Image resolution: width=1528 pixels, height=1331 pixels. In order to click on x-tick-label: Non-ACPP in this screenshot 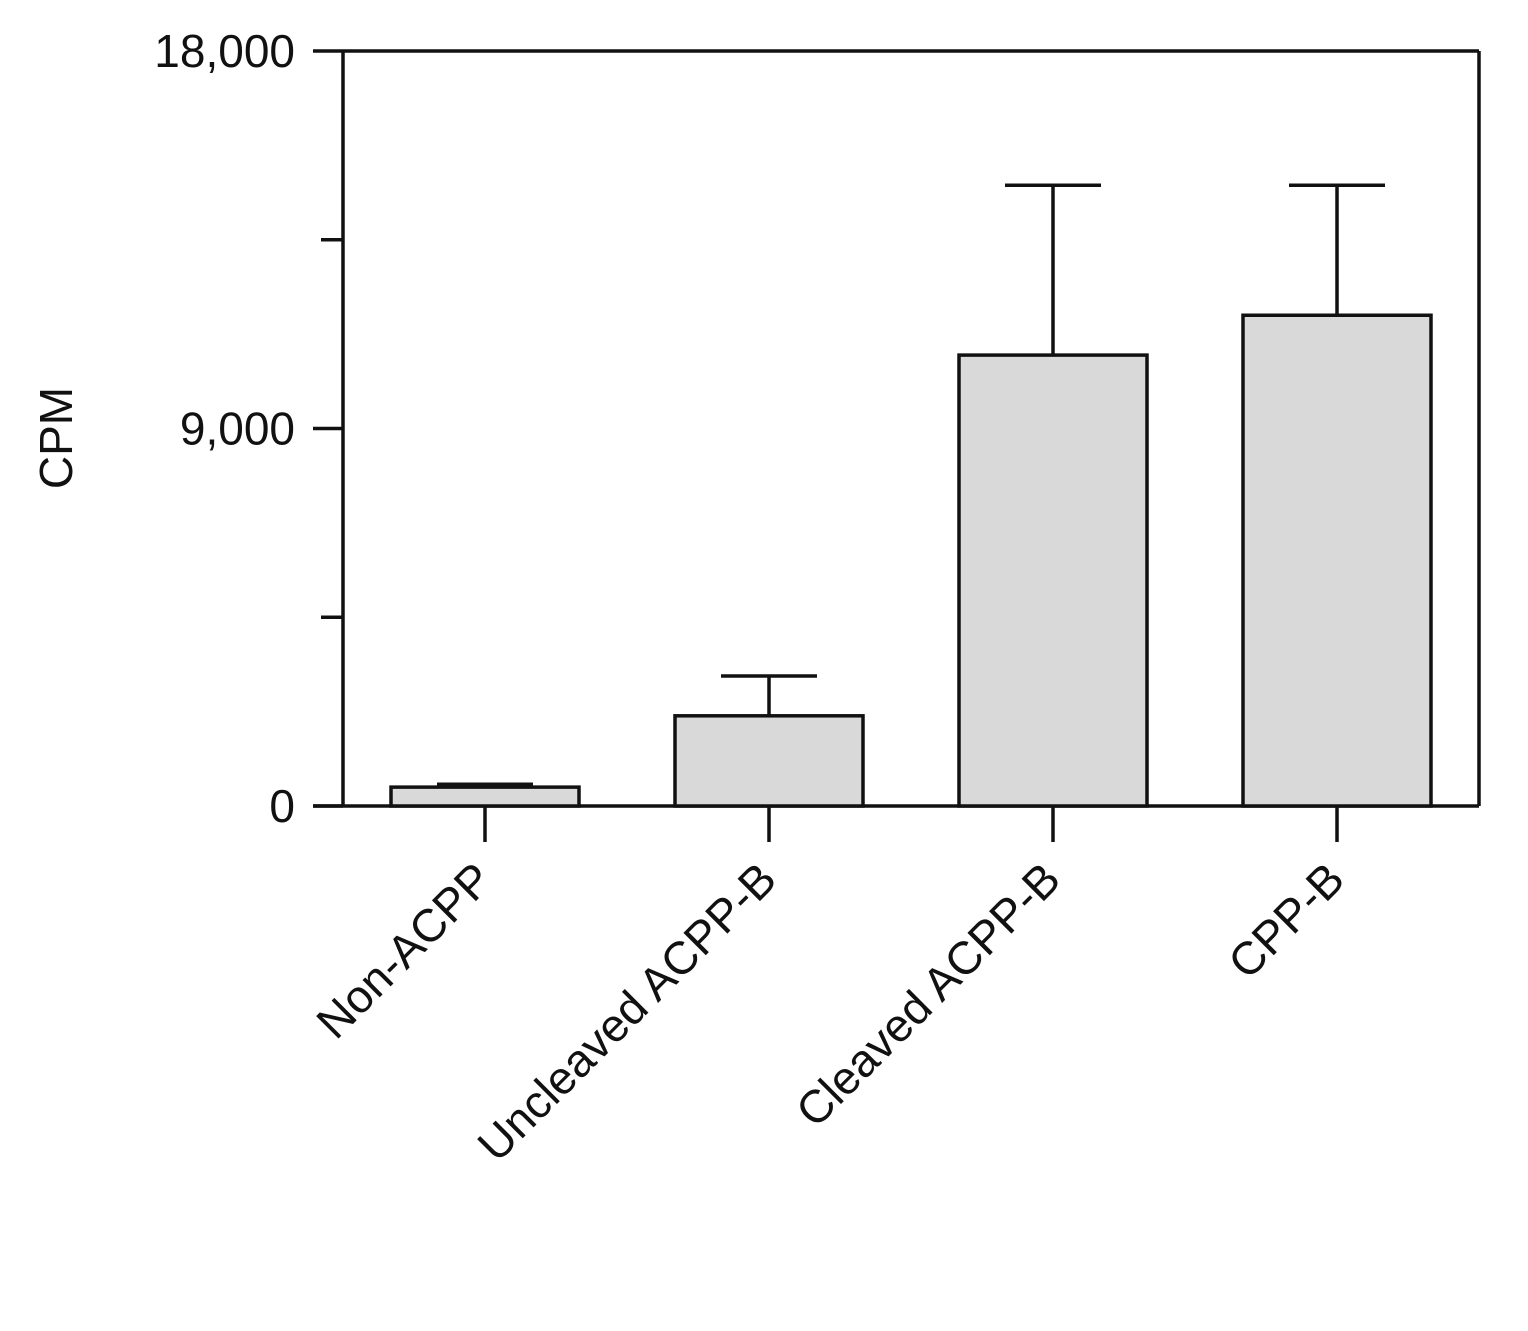, I will do `click(404, 950)`.